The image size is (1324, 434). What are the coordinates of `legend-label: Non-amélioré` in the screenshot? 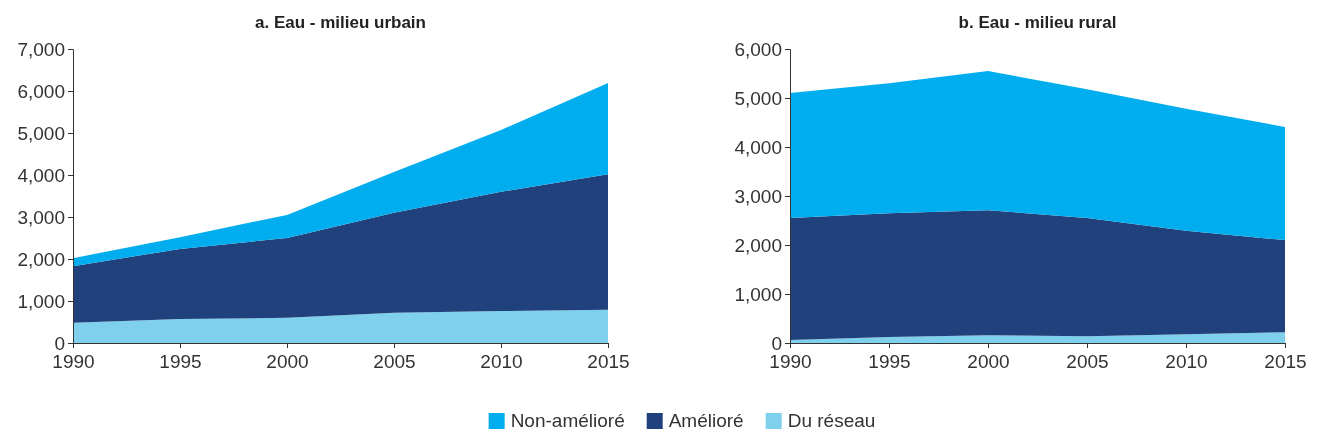 It's located at (567, 420).